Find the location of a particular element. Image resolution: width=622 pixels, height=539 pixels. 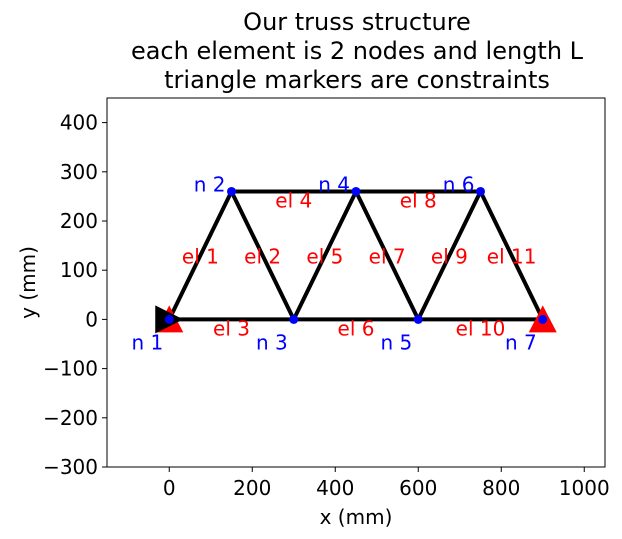

x-tick-label: 1000 is located at coordinates (584, 488).